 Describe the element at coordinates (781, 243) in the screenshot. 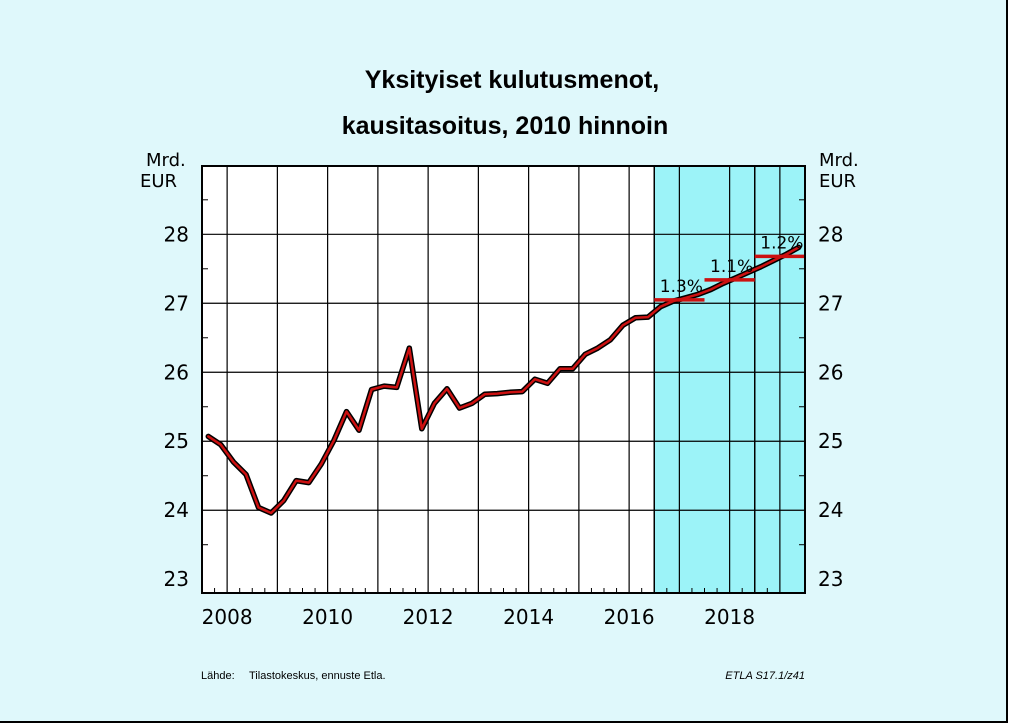

I see `annual-growth-label: 1.2%` at that location.